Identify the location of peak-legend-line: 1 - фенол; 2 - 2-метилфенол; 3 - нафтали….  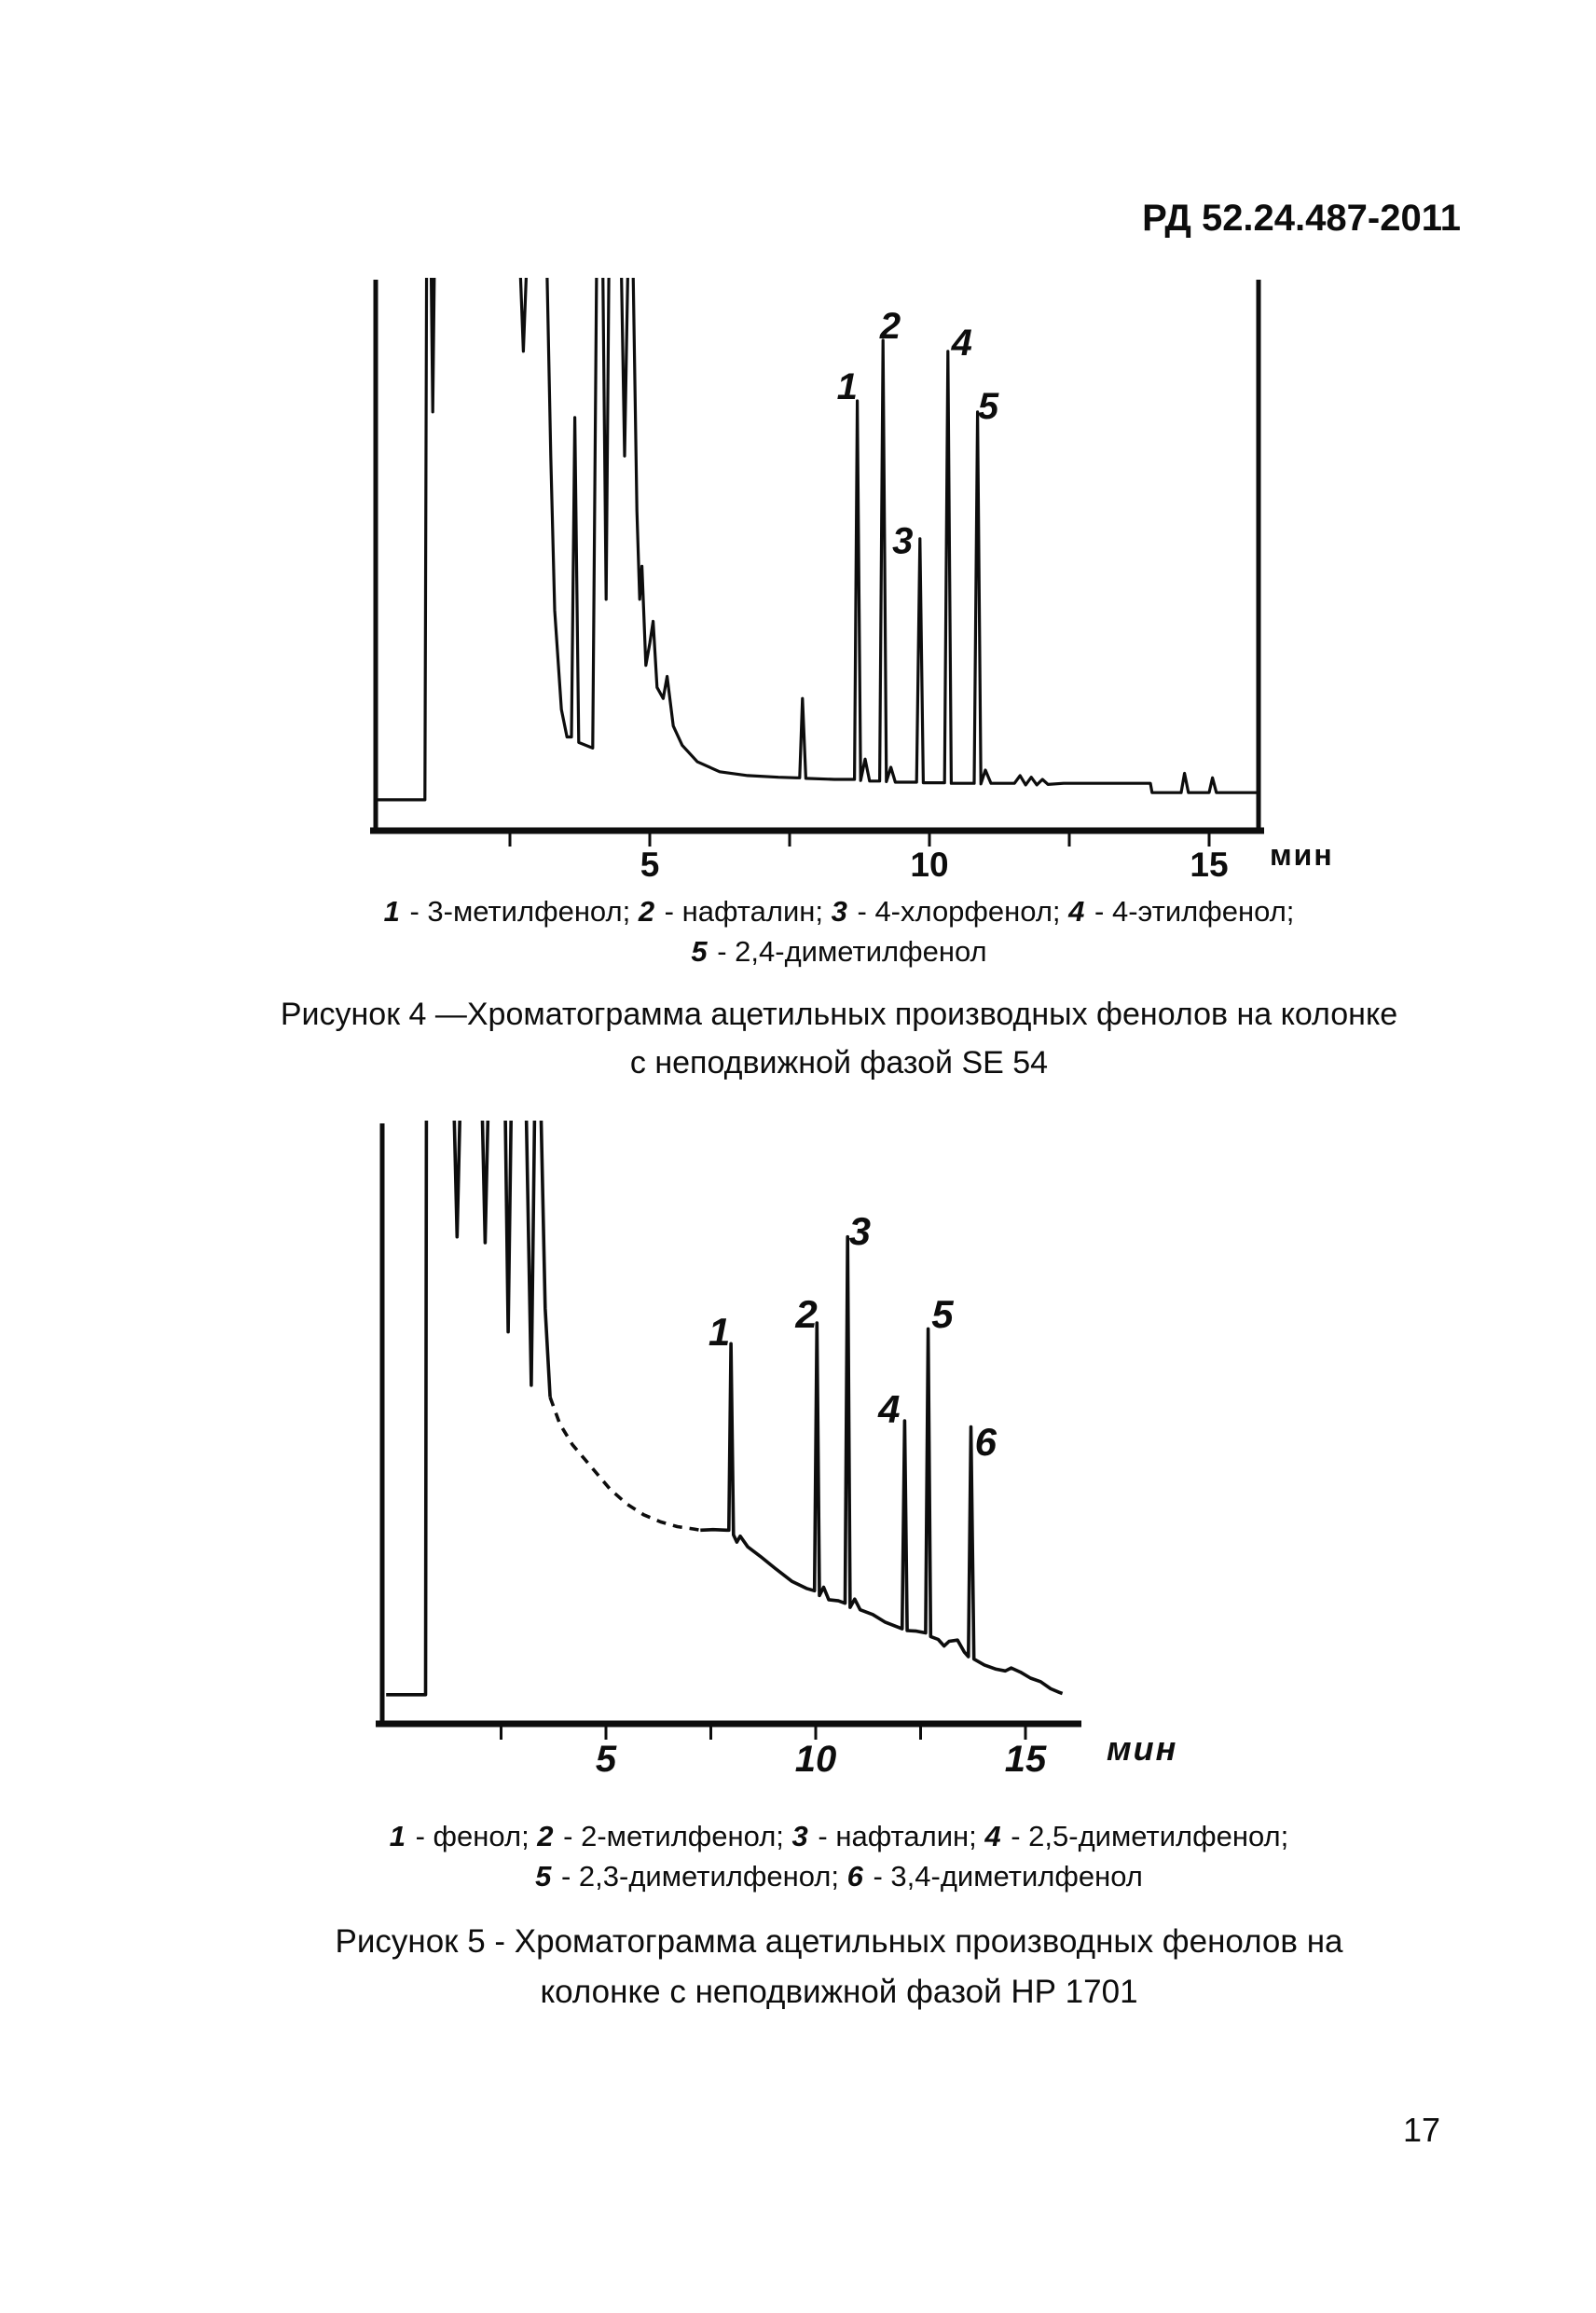
(839, 1836).